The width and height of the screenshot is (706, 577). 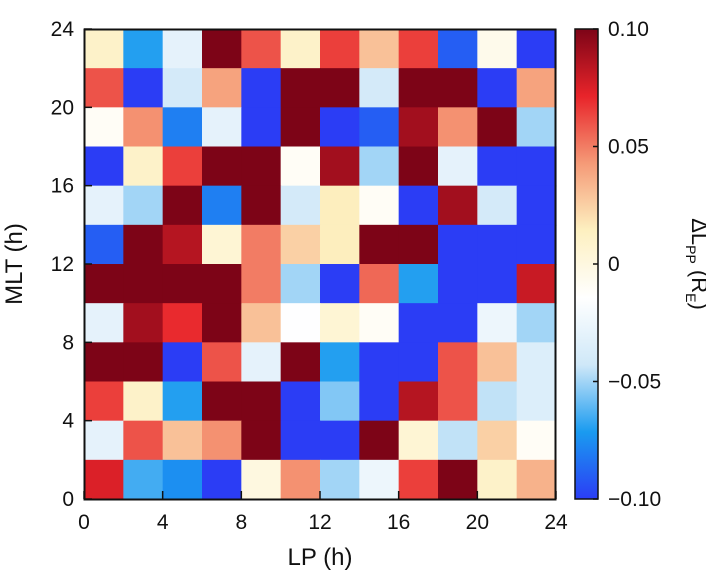 I want to click on colorbar-tick-label: −0.10, so click(x=634, y=499).